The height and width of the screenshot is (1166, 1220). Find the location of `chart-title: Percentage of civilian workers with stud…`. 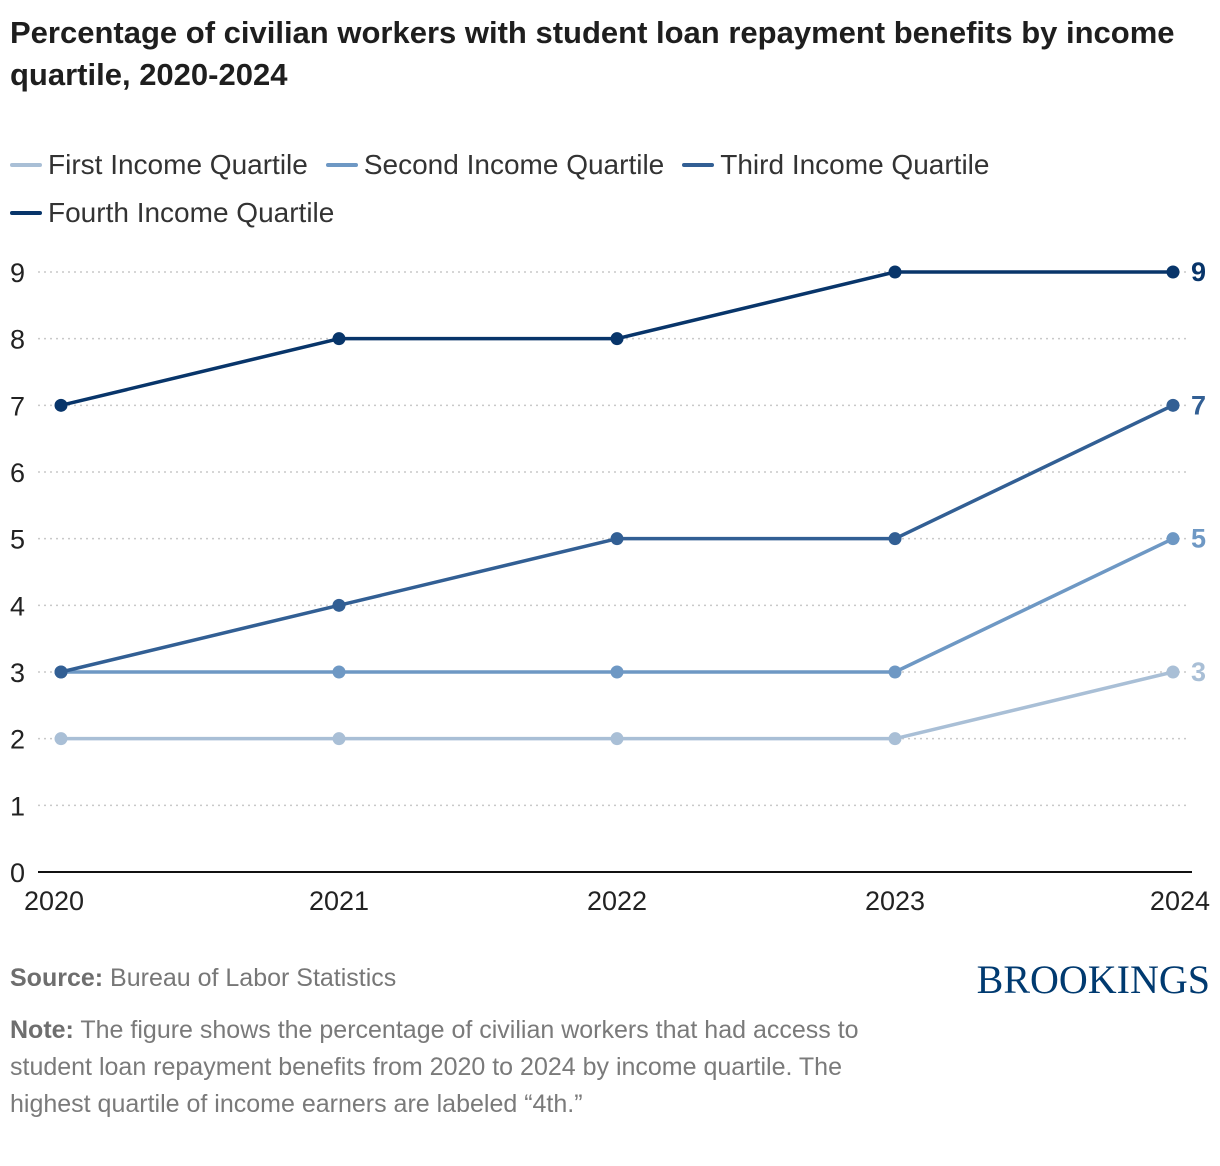

chart-title: Percentage of civilian workers with stud… is located at coordinates (592, 53).